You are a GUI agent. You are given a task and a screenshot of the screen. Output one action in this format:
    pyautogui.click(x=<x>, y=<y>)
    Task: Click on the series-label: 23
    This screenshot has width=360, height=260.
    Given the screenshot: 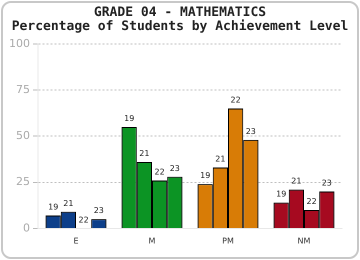 What is the action you would take?
    pyautogui.click(x=99, y=211)
    